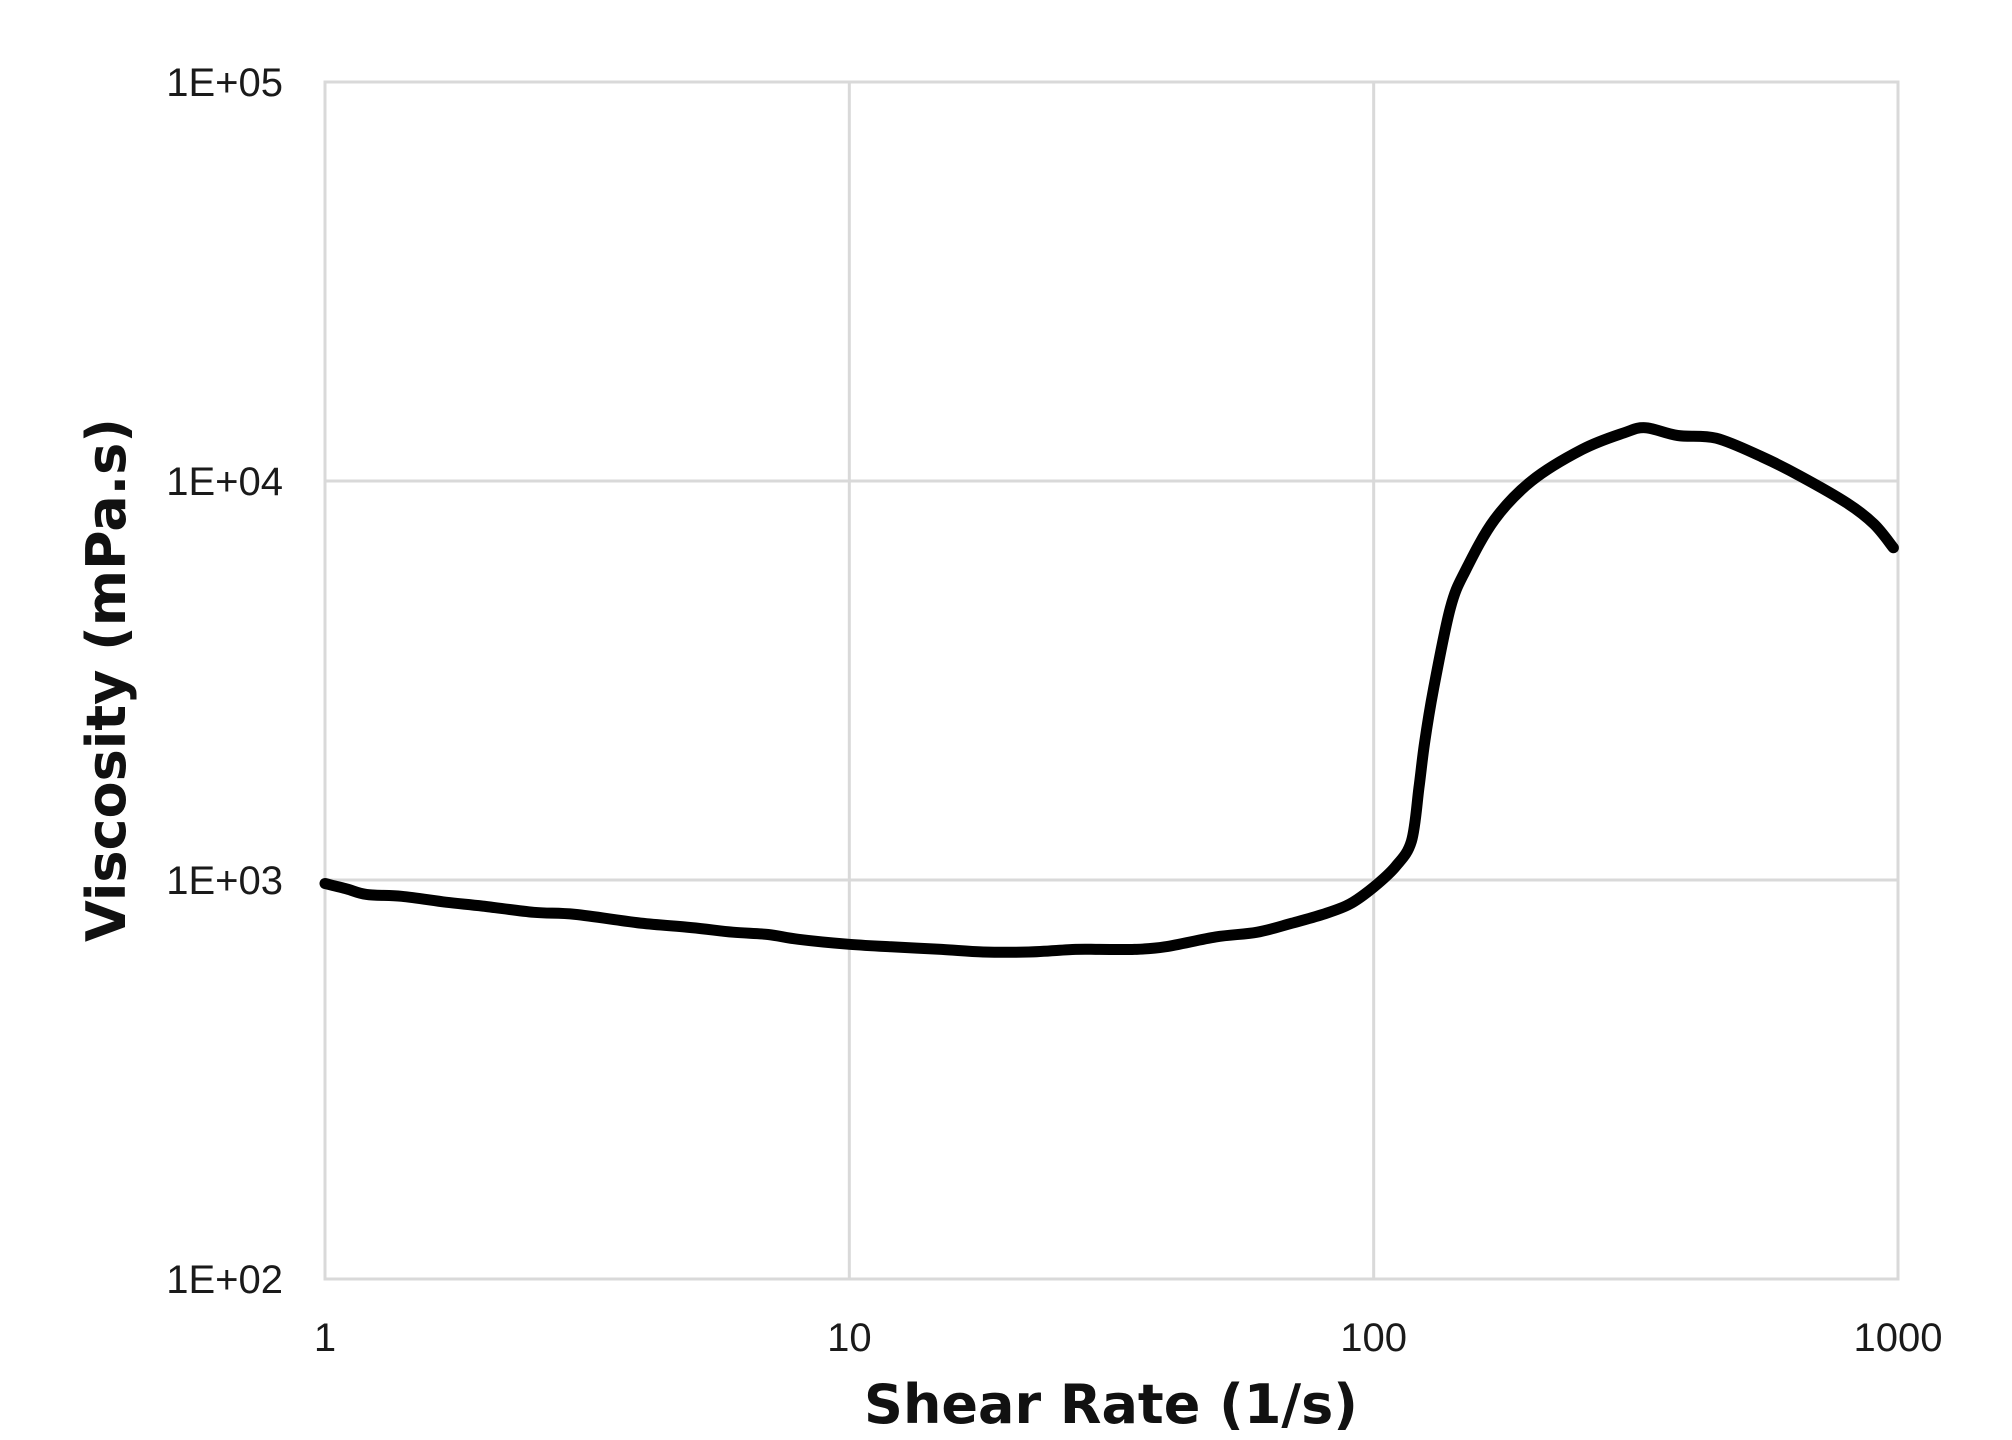  Describe the element at coordinates (325, 1338) in the screenshot. I see `x-tick-label: 1` at that location.